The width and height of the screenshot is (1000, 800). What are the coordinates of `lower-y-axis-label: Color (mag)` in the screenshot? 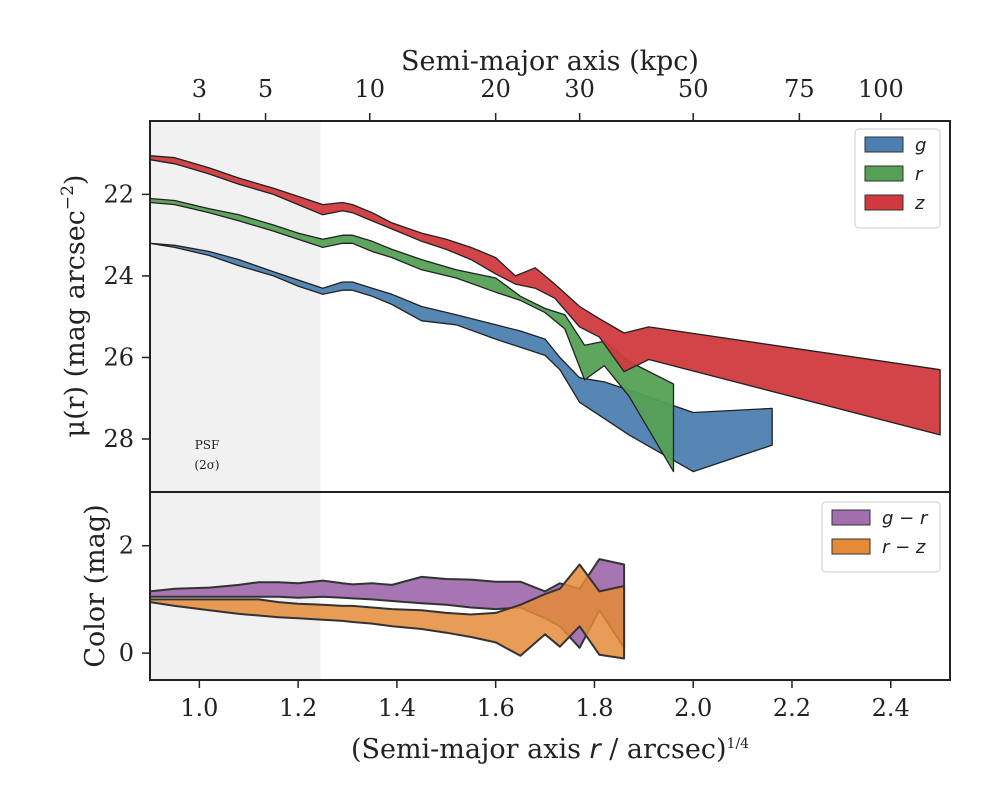 It's located at (95, 585).